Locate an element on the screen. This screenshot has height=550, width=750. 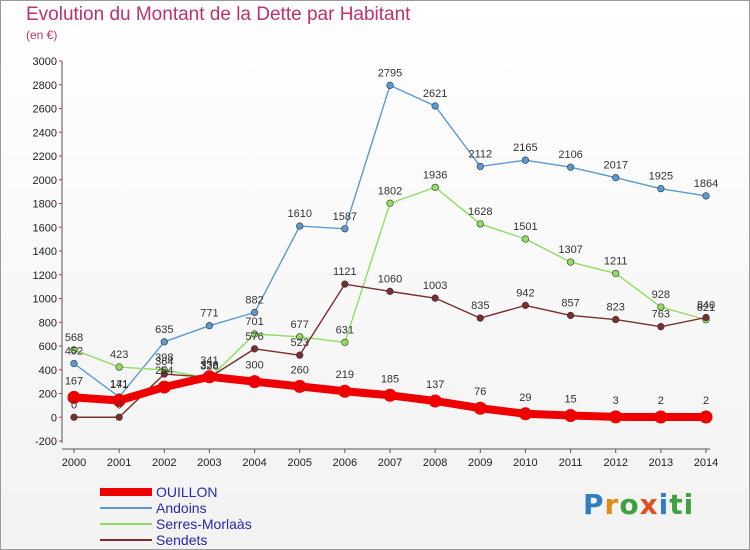
data-label: 2621 is located at coordinates (435, 94).